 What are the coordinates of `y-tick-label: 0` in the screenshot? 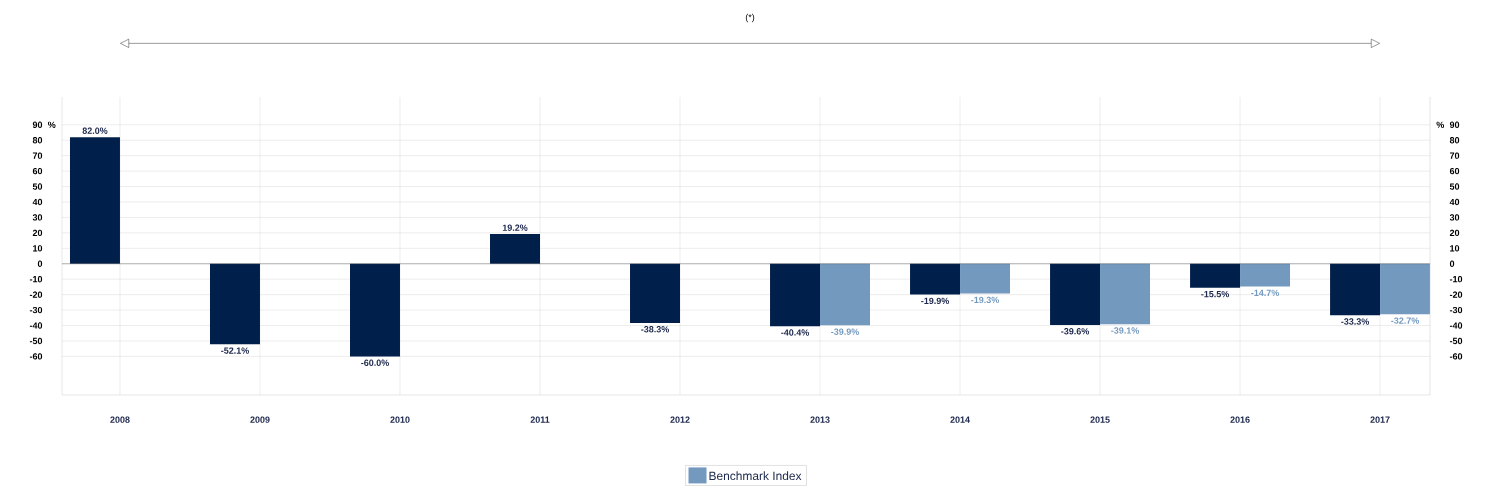 It's located at (40, 263).